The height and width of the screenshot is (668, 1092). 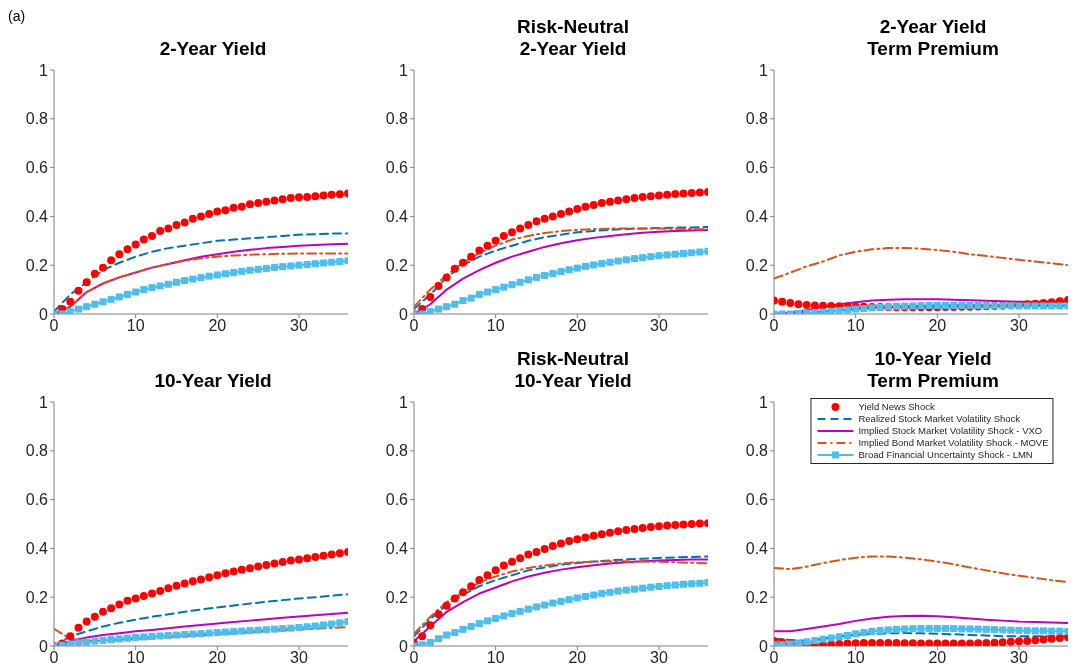 What do you see at coordinates (896, 407) in the screenshot?
I see `legend-label: Yield News Shock` at bounding box center [896, 407].